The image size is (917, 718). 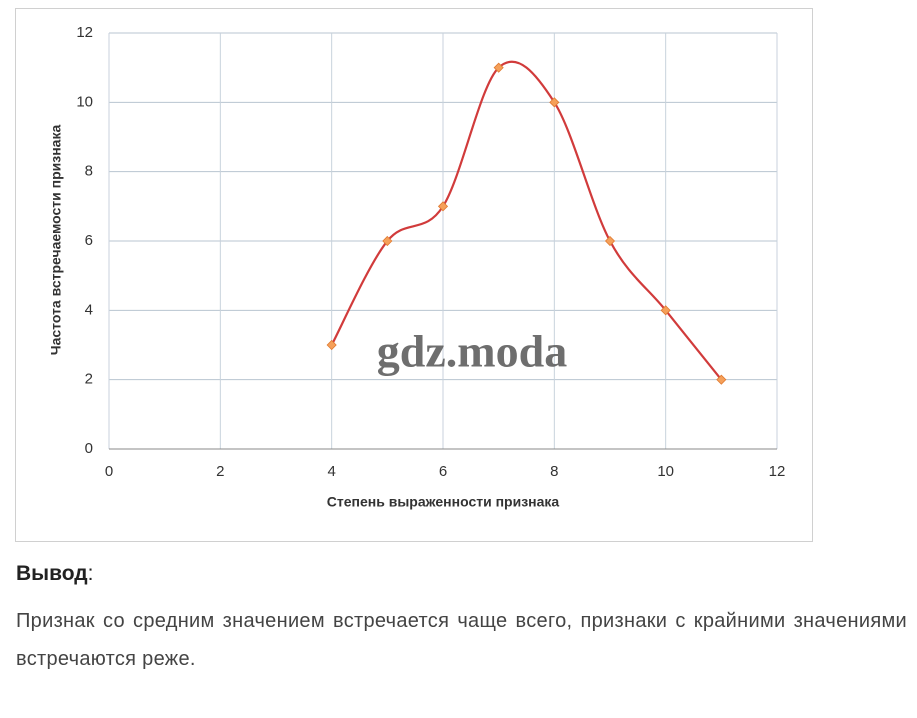 What do you see at coordinates (89, 379) in the screenshot?
I see `y-tick-label: 2` at bounding box center [89, 379].